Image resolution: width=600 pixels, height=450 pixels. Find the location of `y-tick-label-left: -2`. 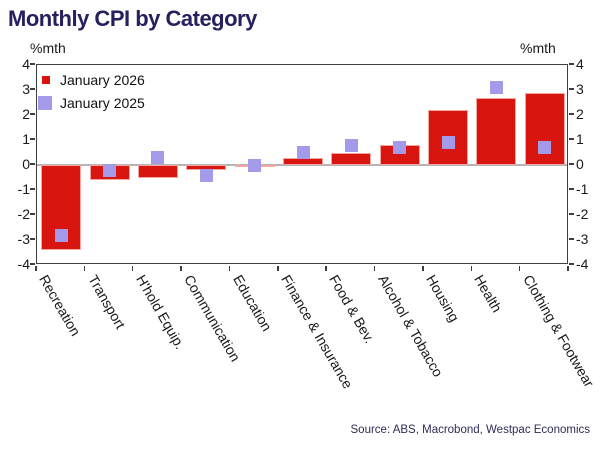

y-tick-label-left: -2 is located at coordinates (23, 214).